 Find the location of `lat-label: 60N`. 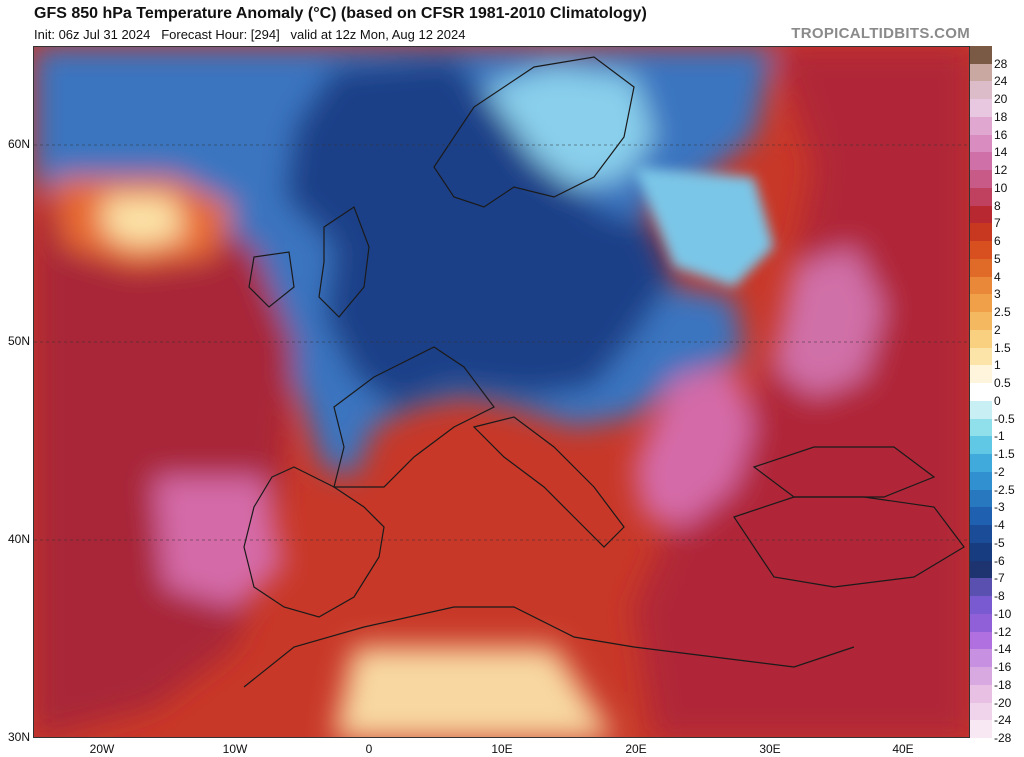

lat-label: 60N is located at coordinates (18, 144).